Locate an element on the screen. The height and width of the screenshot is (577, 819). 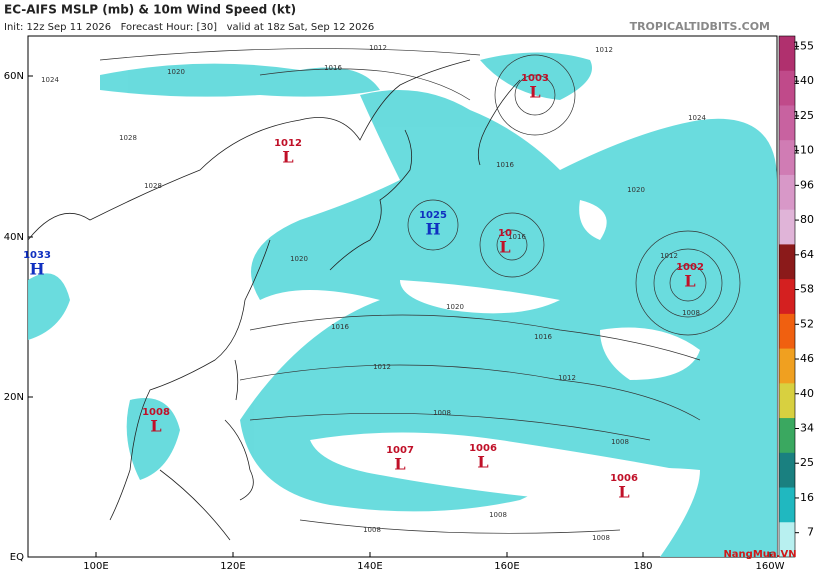
colorbar-tick-label: 155 is located at coordinates (803, 45).